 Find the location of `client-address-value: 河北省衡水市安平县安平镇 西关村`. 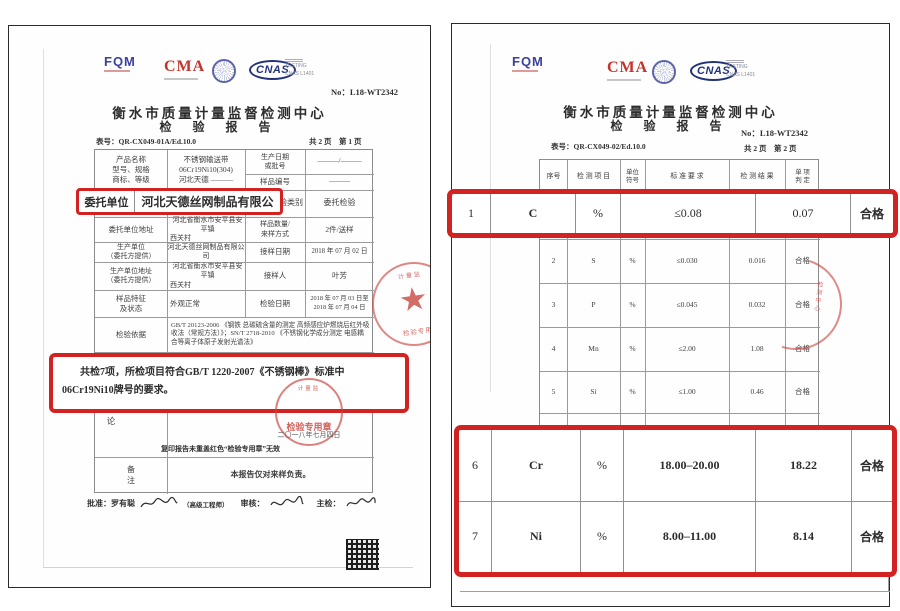

client-address-value: 河北省衡水市安平县安平镇 西关村 is located at coordinates (206, 229).